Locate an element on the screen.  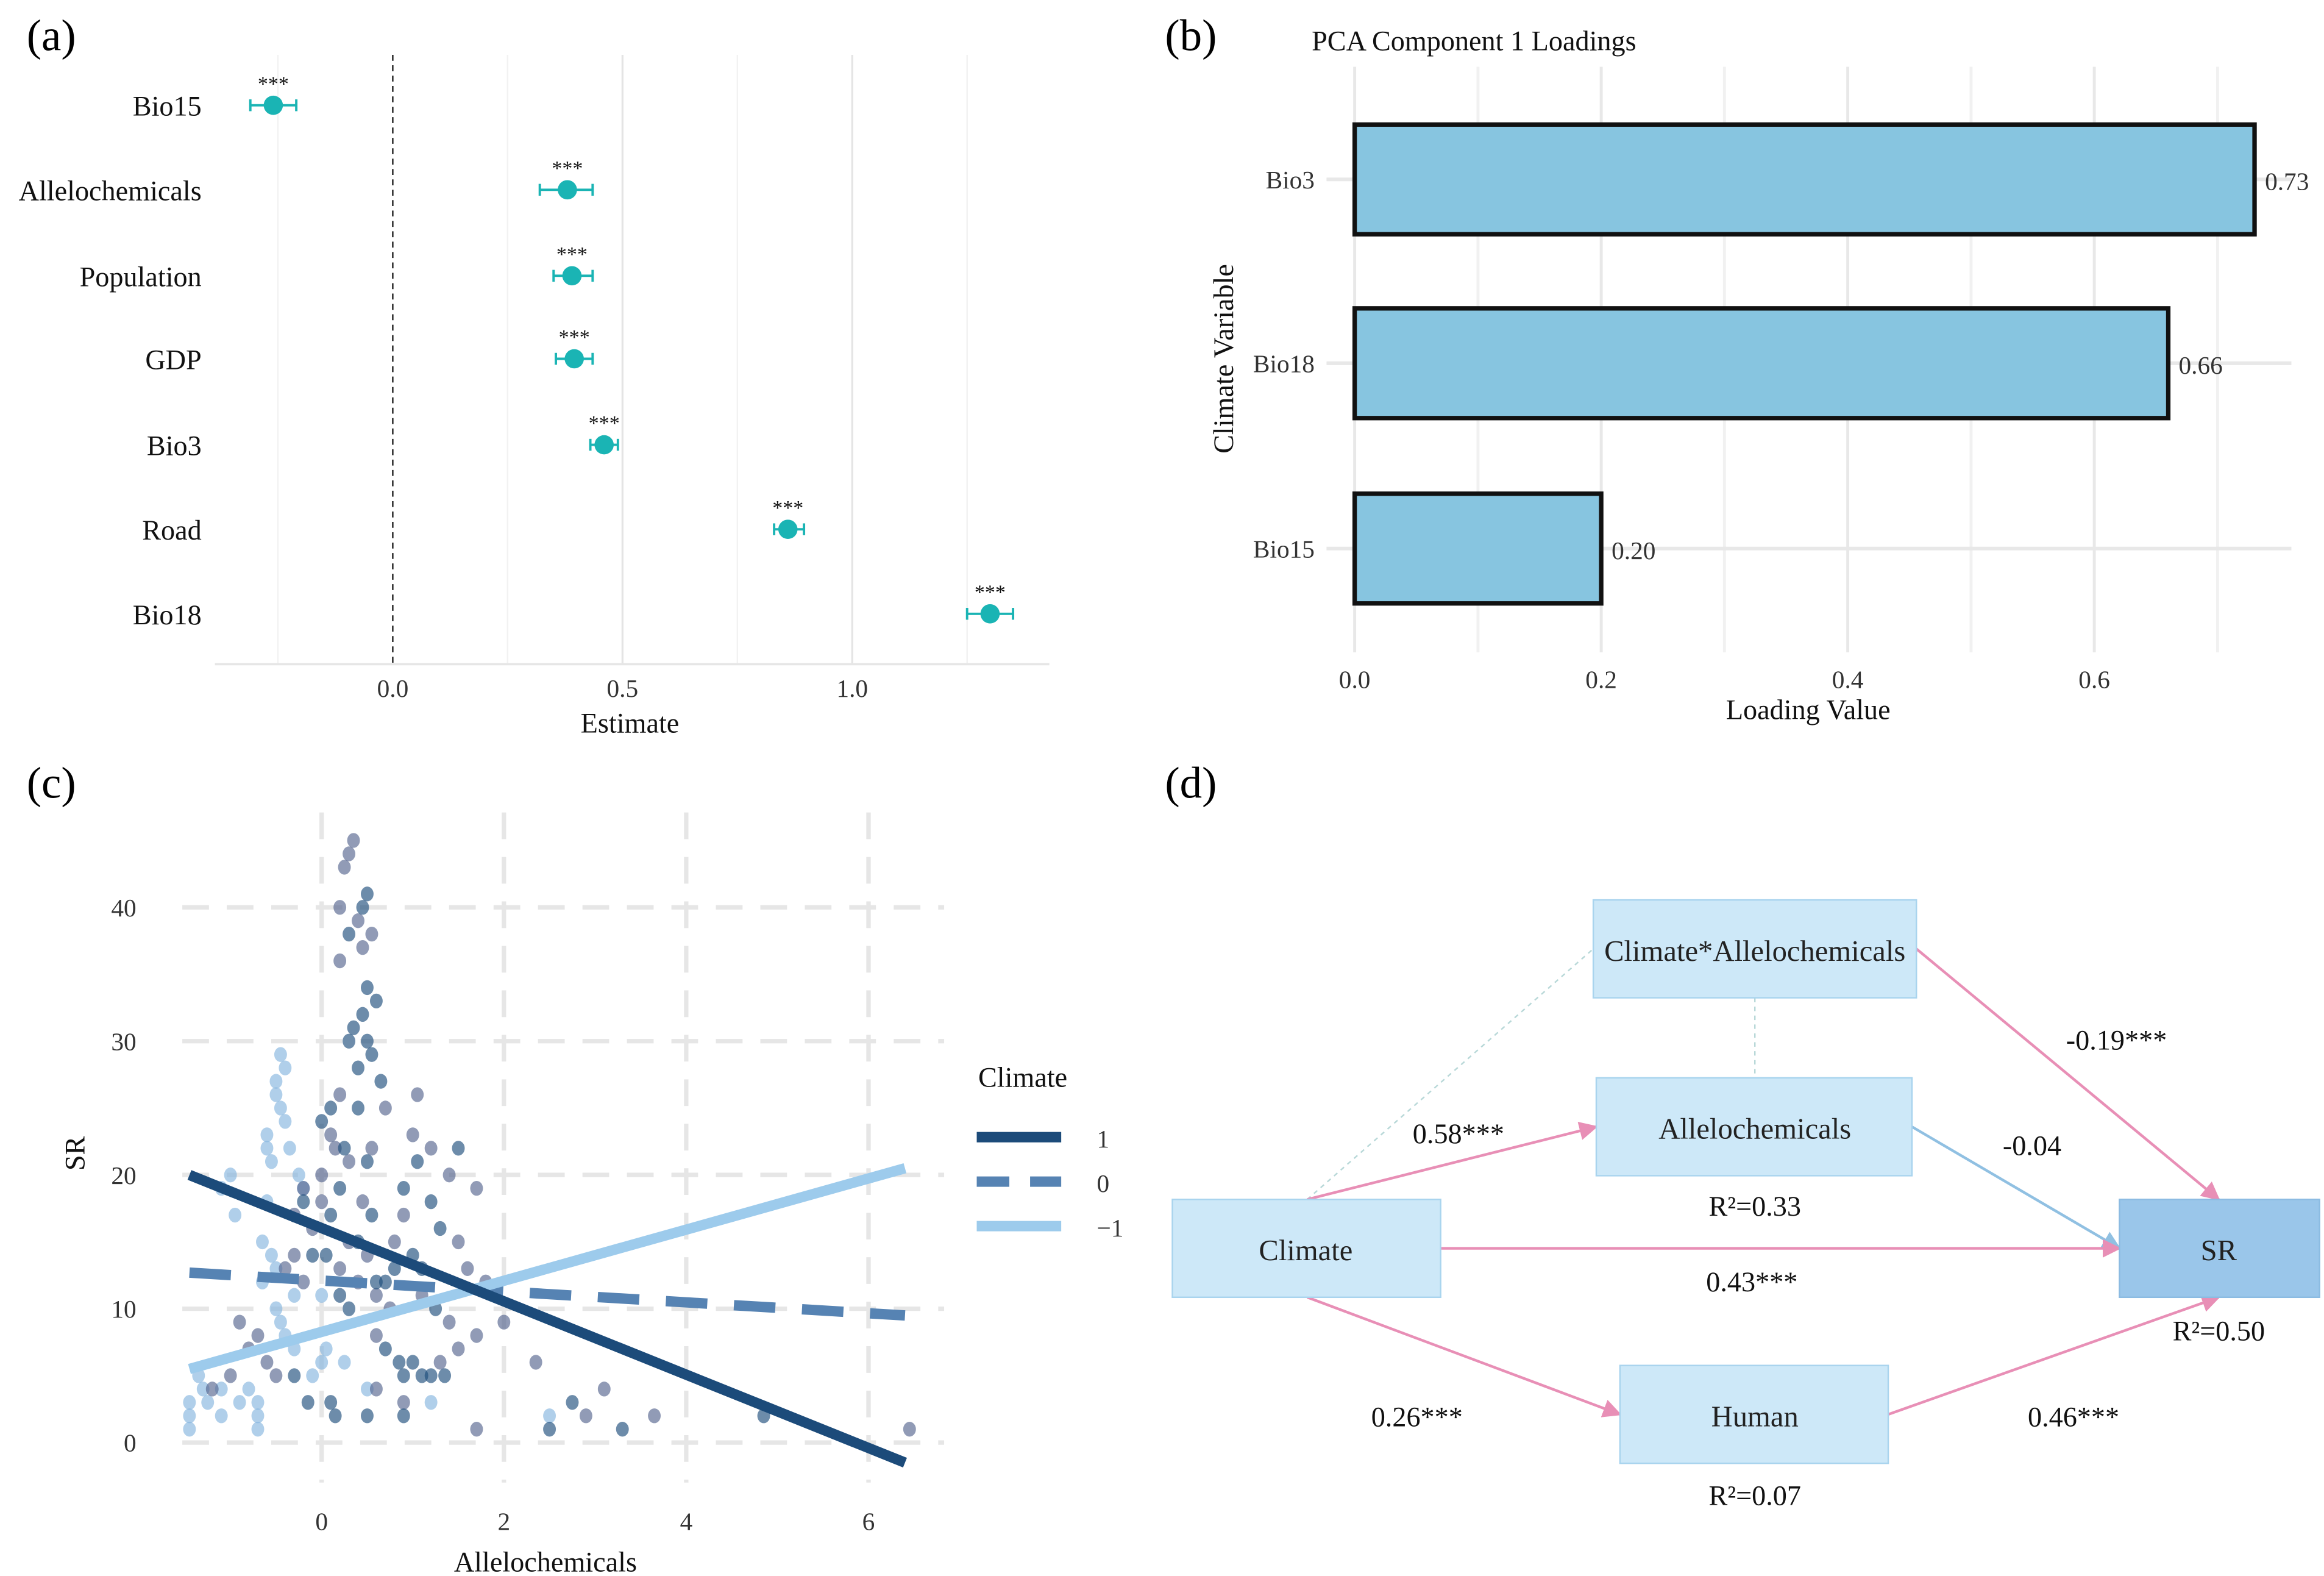
x-tick-label: 0.0 is located at coordinates (1355, 679).